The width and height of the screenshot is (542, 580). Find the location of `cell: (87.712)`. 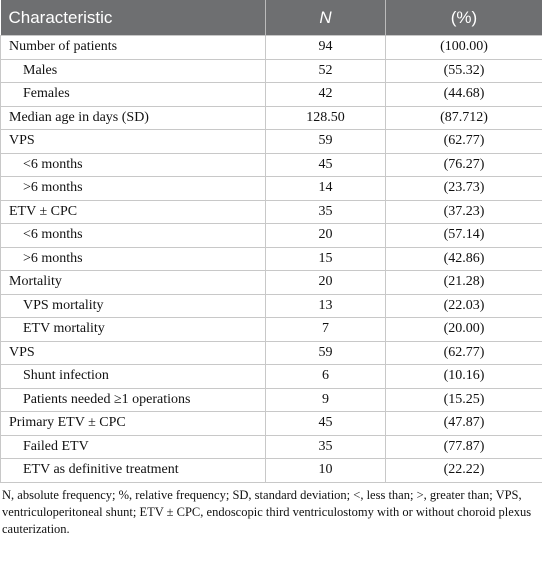

cell: (87.712) is located at coordinates (463, 117).